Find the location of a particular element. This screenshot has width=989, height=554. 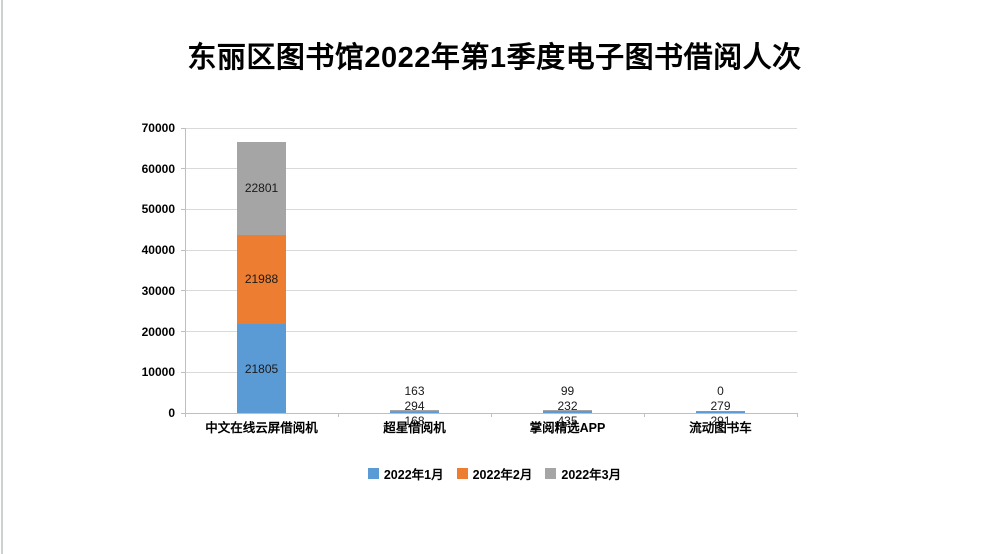

y-axis-tick-label: 50000 is located at coordinates (158, 209).